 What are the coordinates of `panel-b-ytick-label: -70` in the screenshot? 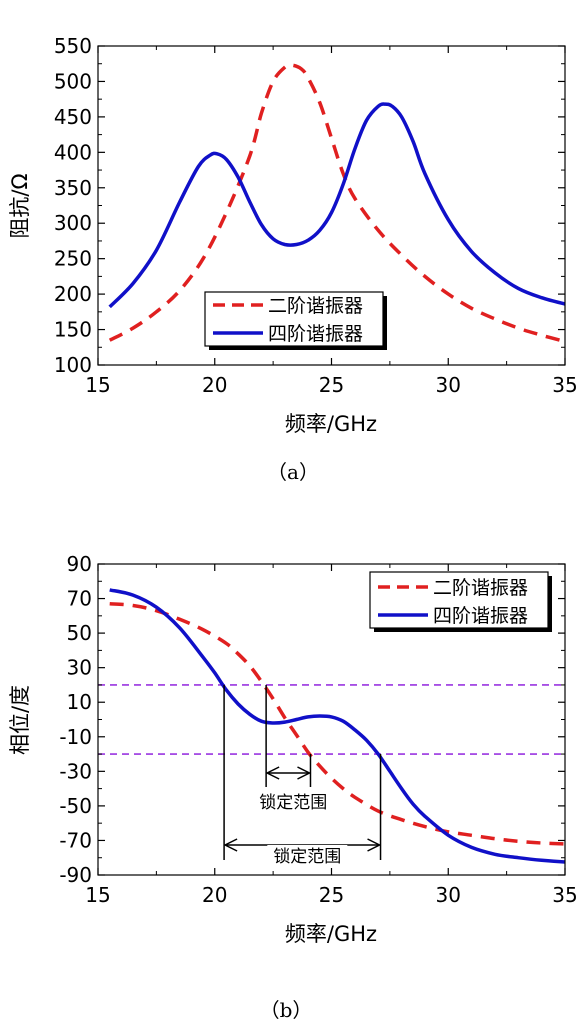 It's located at (75, 840).